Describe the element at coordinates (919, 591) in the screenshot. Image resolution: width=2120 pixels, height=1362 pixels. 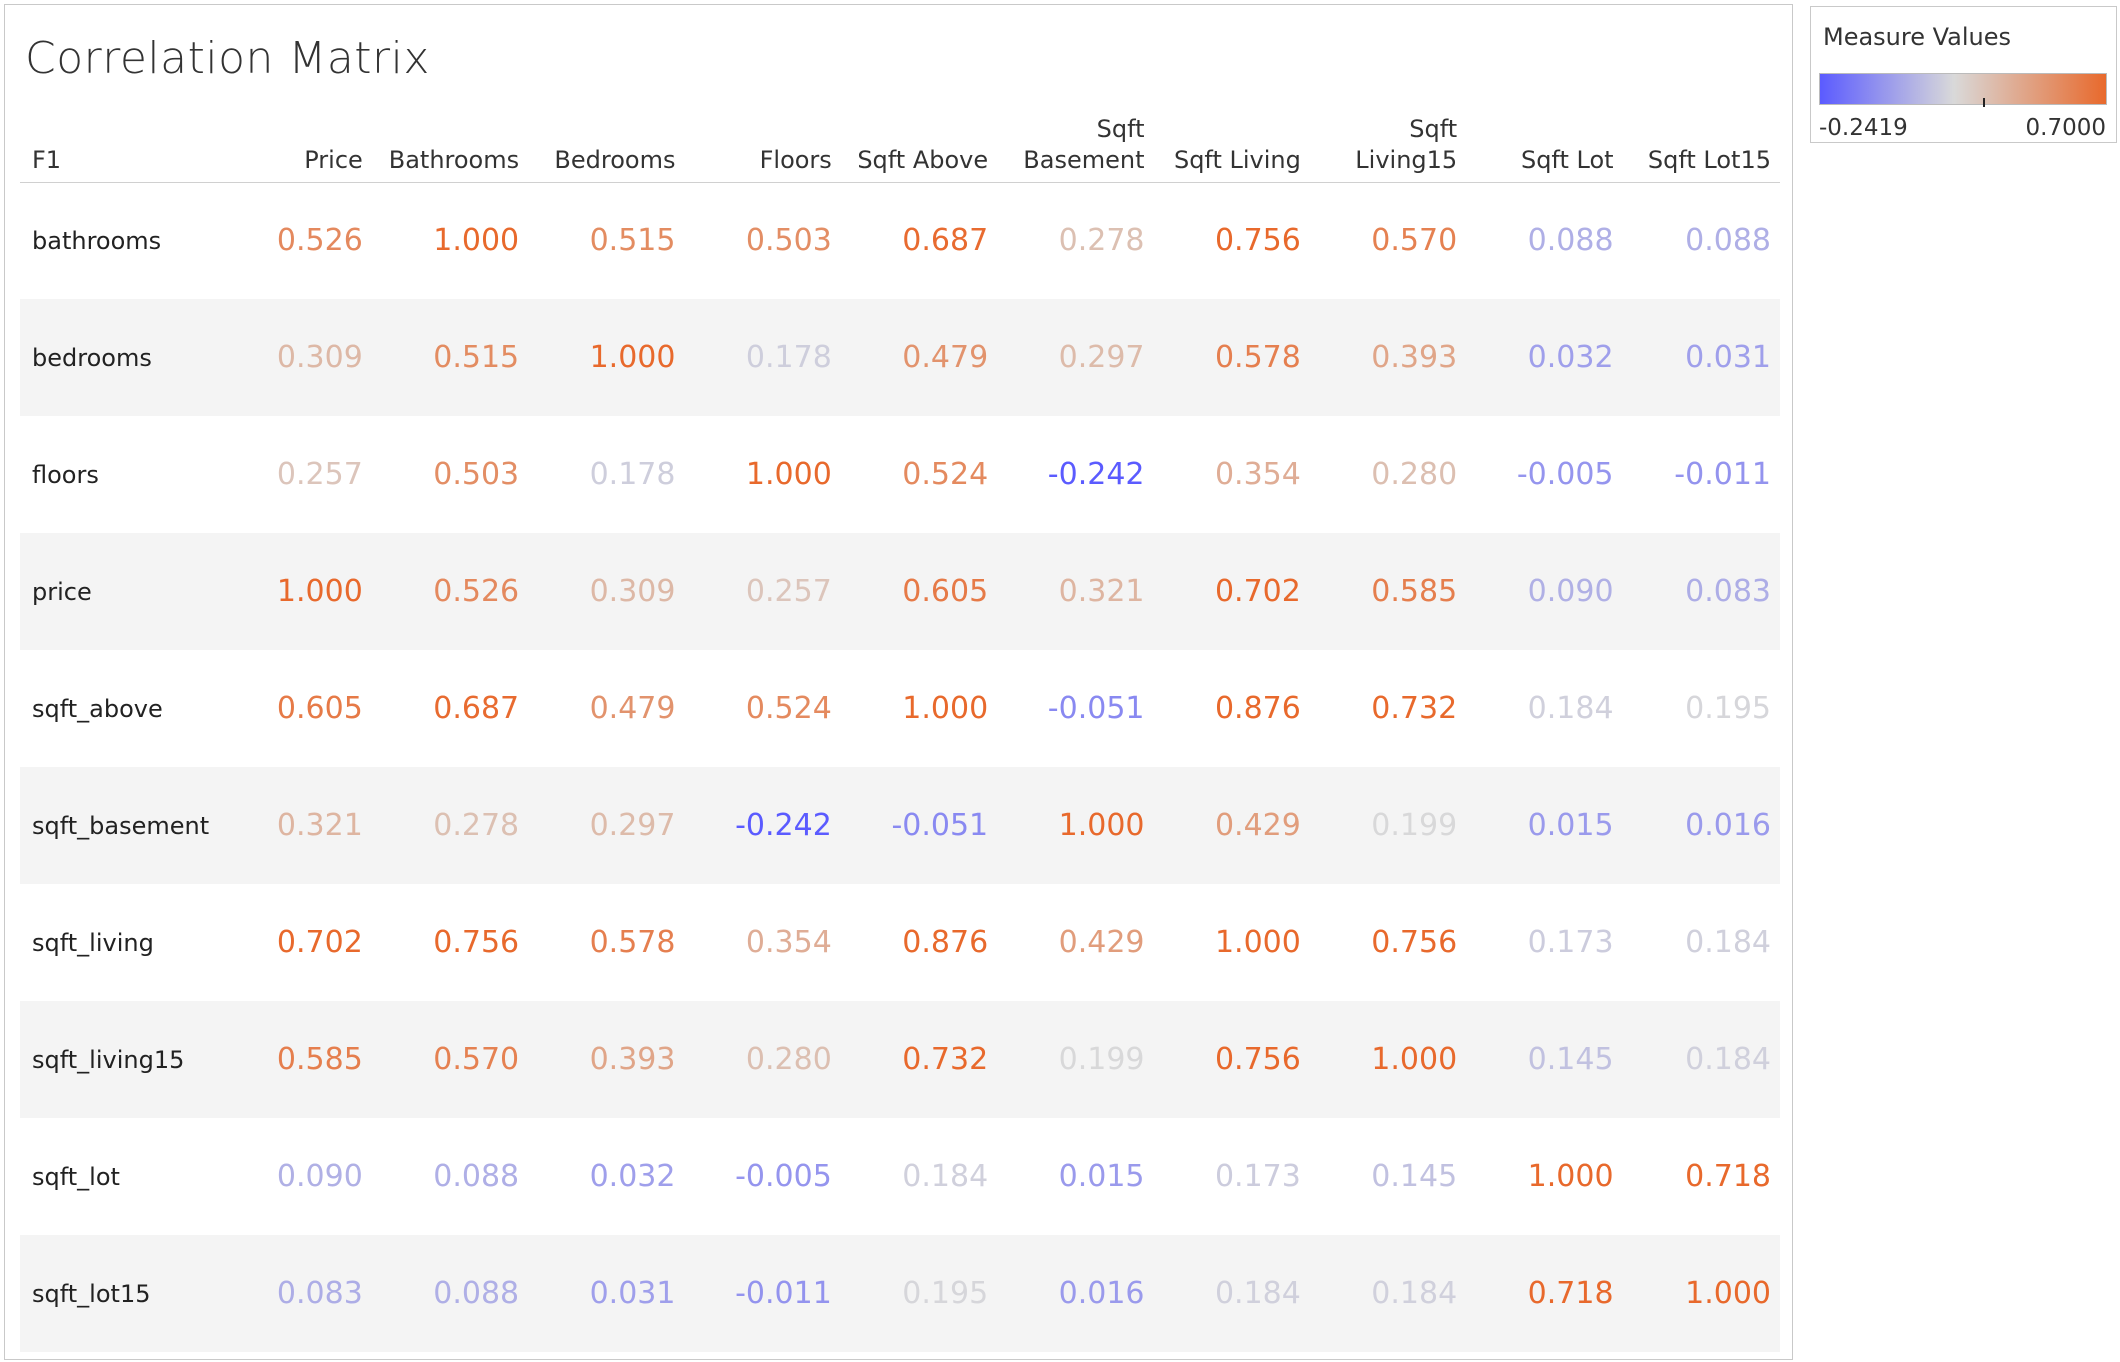
I see `matrix-cell: 0.605` at that location.